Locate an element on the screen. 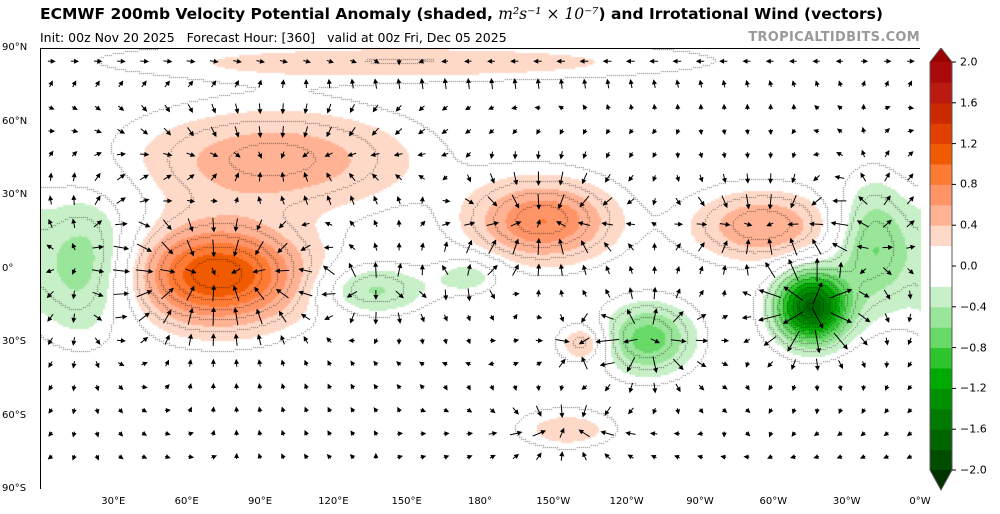  colorbar-label: 2.0 is located at coordinates (969, 62).